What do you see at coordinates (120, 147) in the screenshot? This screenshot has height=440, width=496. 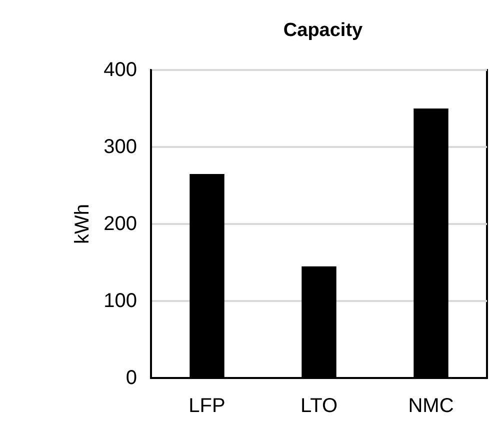 I see `y-tick-label: 300` at bounding box center [120, 147].